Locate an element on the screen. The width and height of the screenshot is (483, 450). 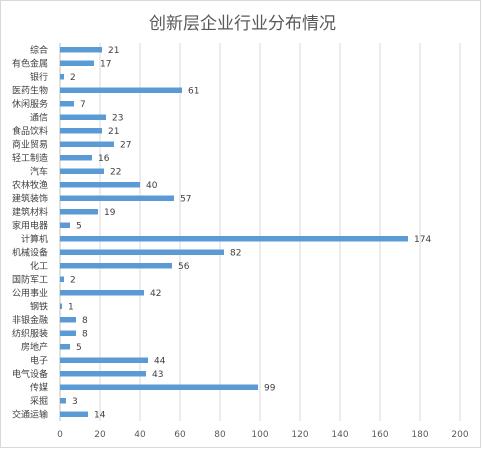
category-label: 计算机 is located at coordinates (34, 239).